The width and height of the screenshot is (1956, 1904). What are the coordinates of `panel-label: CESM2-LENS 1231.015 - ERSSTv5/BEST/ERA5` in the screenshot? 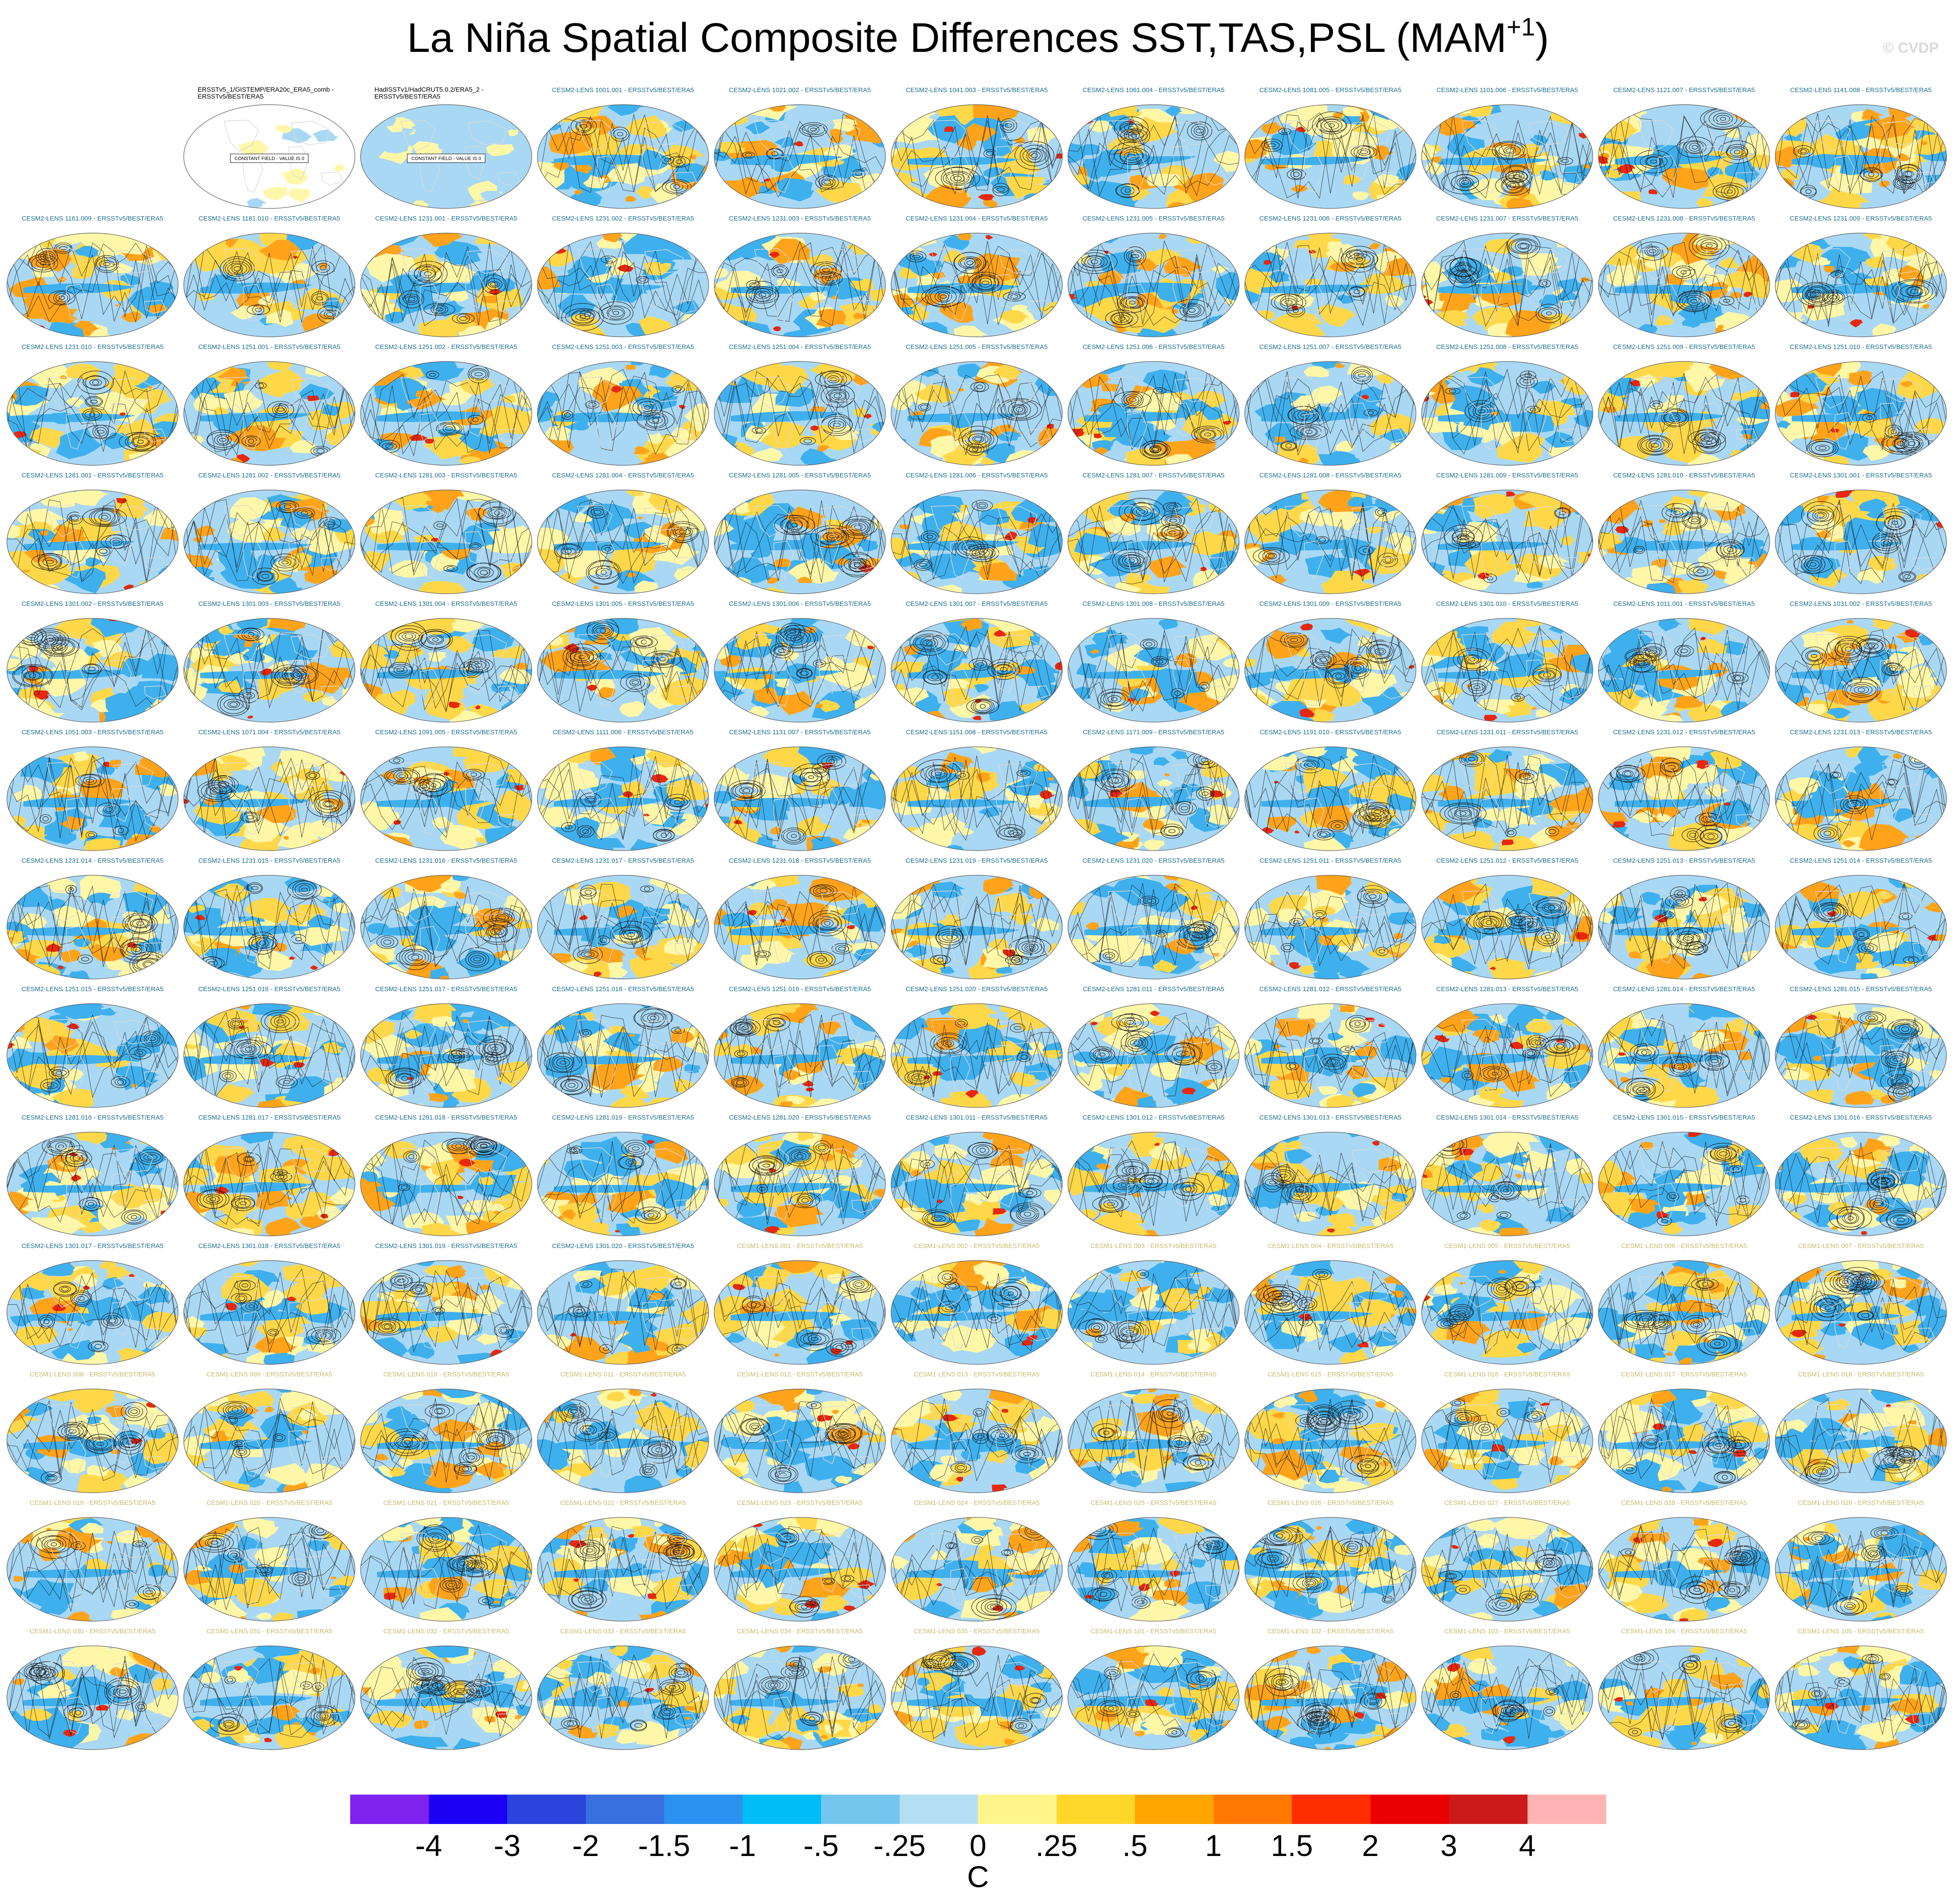 It's located at (269, 860).